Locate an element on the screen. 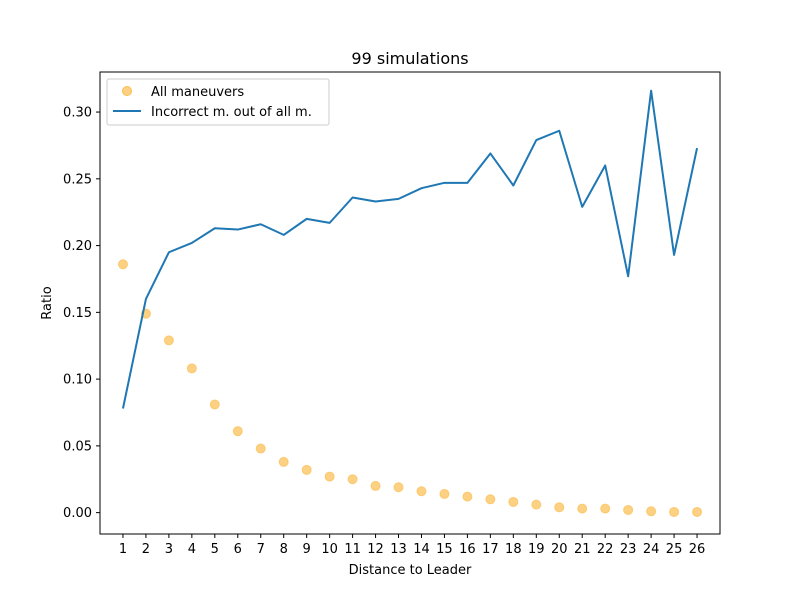  y-tick-label: 0.05 is located at coordinates (77, 446).